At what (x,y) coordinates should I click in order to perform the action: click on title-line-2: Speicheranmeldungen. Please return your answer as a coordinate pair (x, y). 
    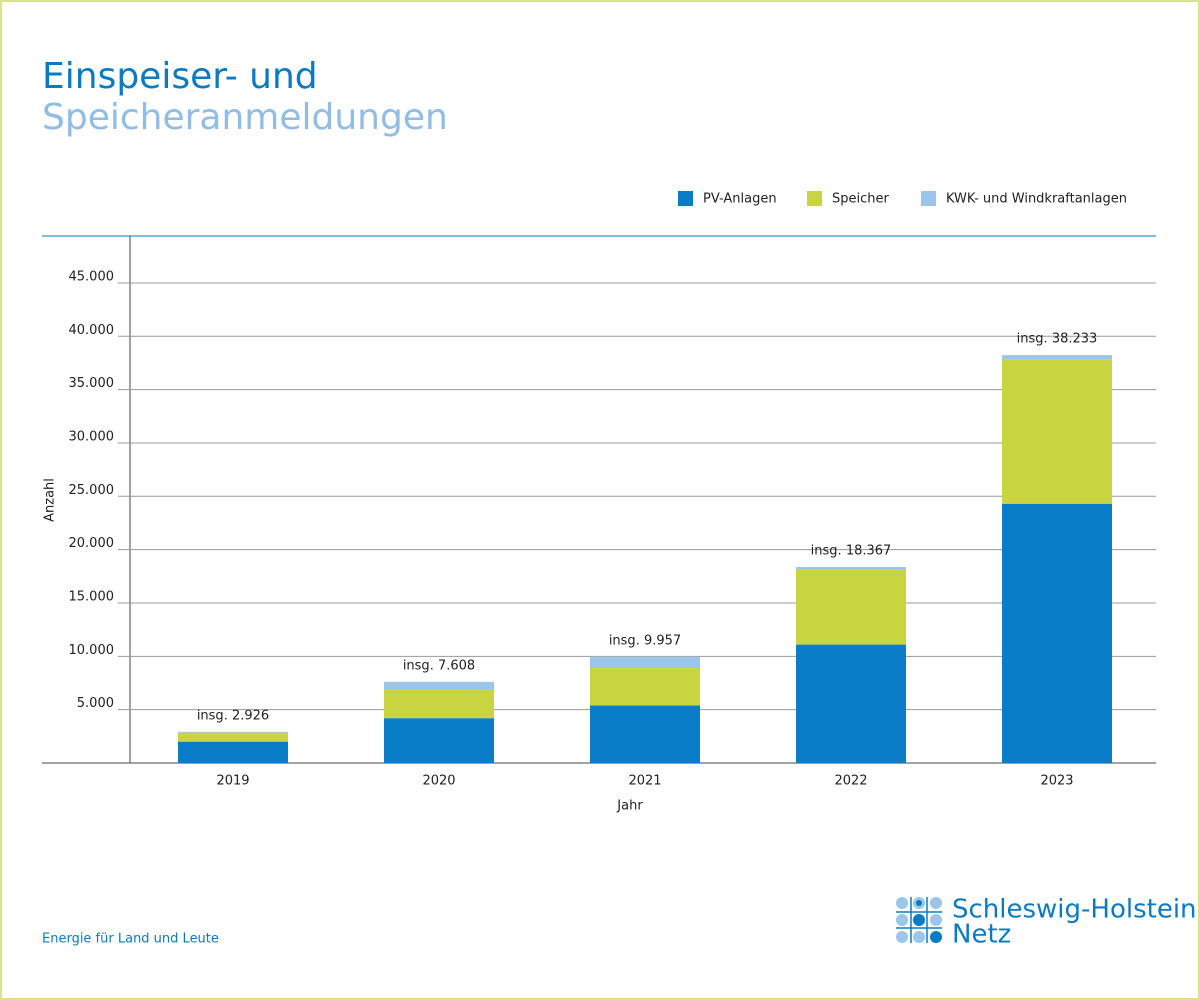
    Looking at the image, I should click on (245, 117).